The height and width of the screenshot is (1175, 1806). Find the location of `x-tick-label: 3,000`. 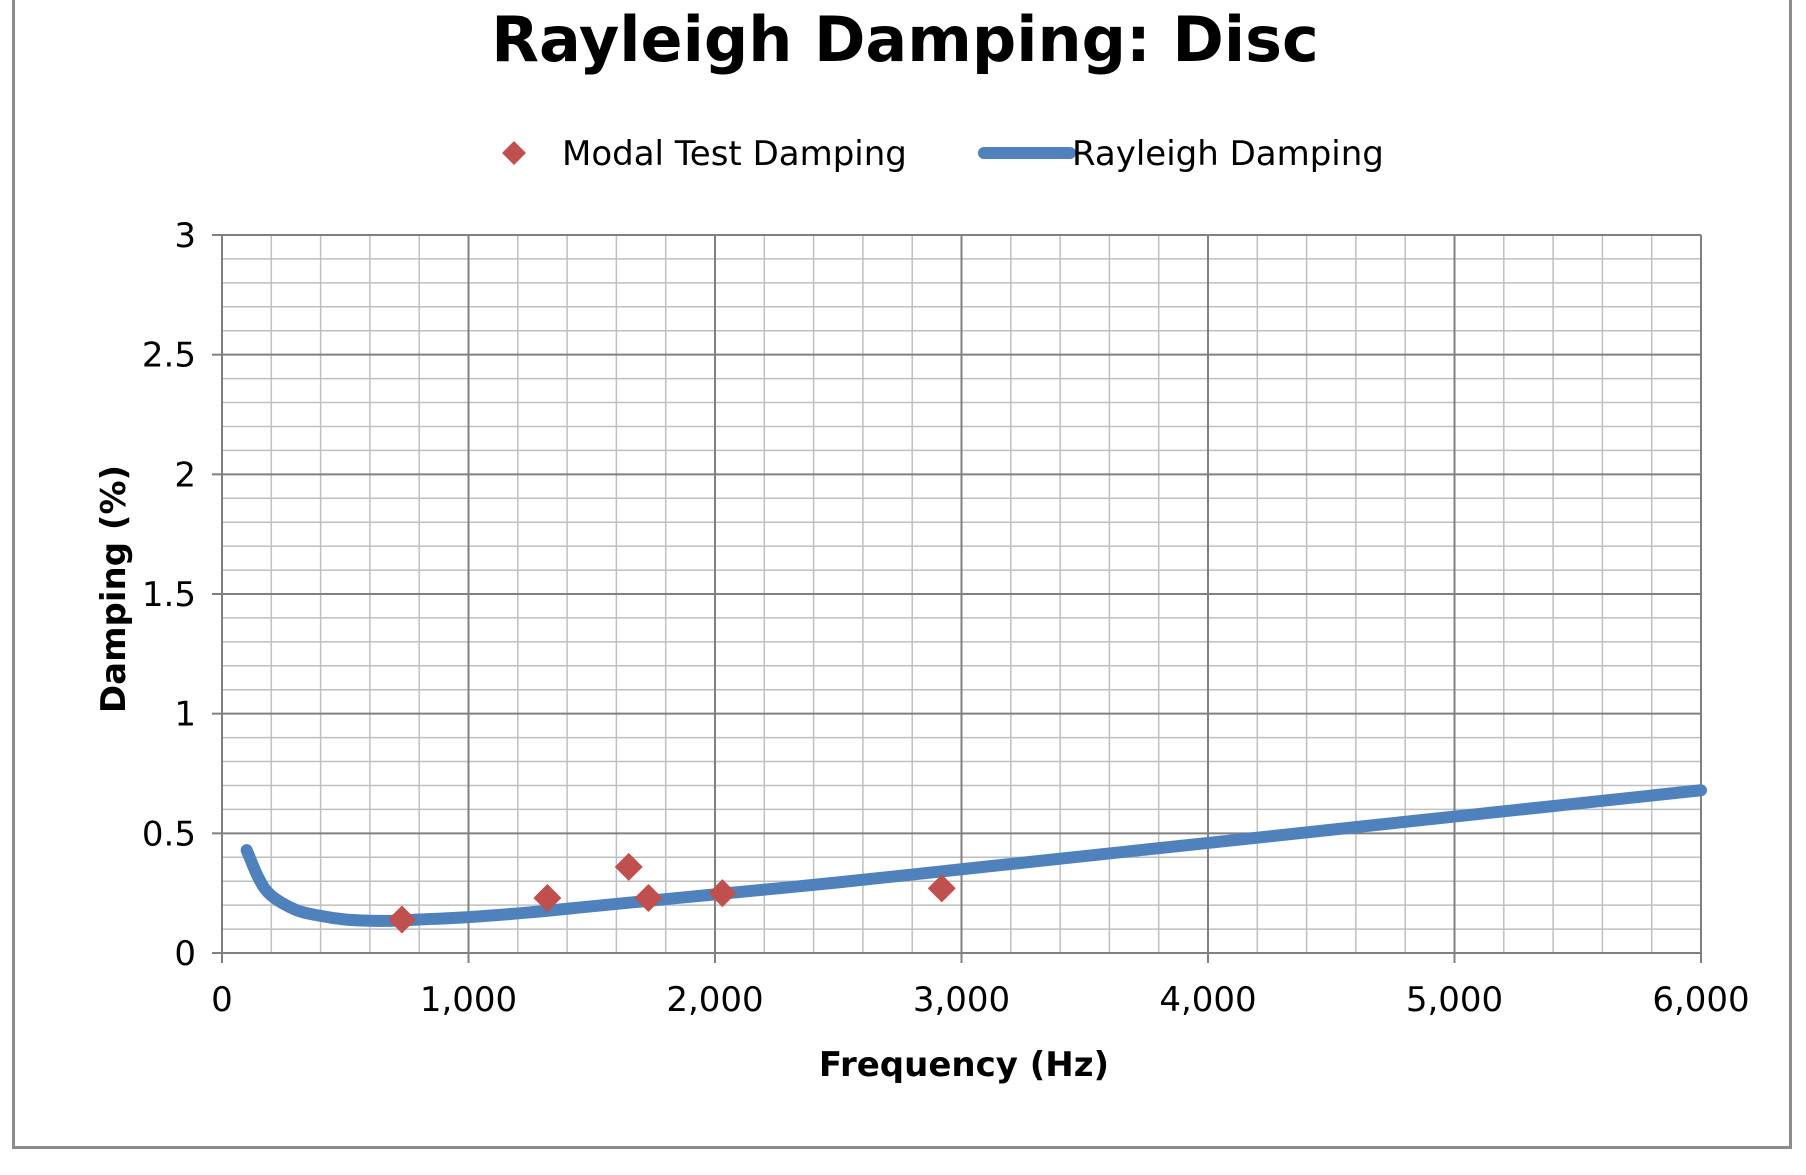

x-tick-label: 3,000 is located at coordinates (961, 1000).